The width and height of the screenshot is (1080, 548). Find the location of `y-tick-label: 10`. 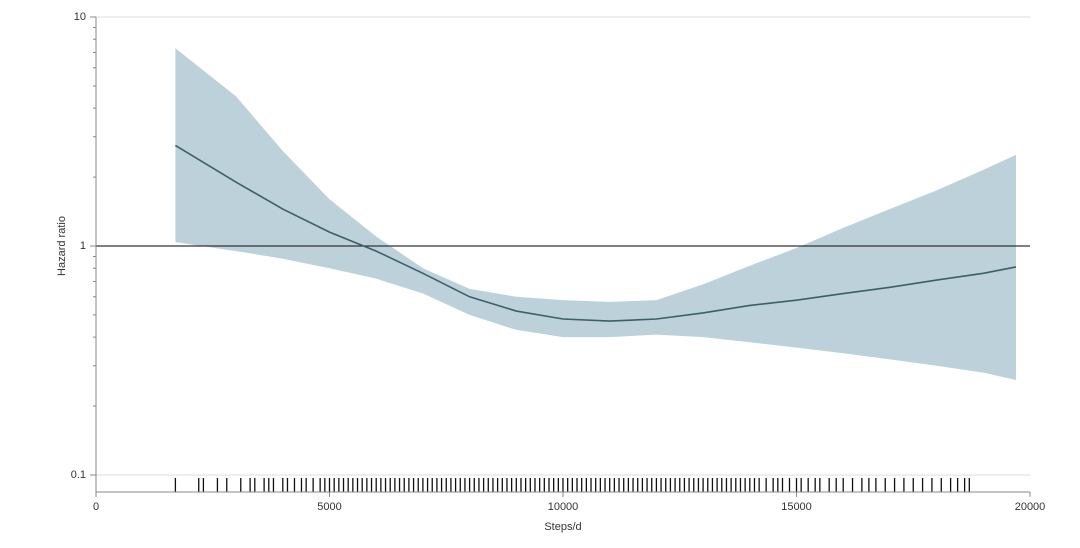

y-tick-label: 10 is located at coordinates (80, 17).